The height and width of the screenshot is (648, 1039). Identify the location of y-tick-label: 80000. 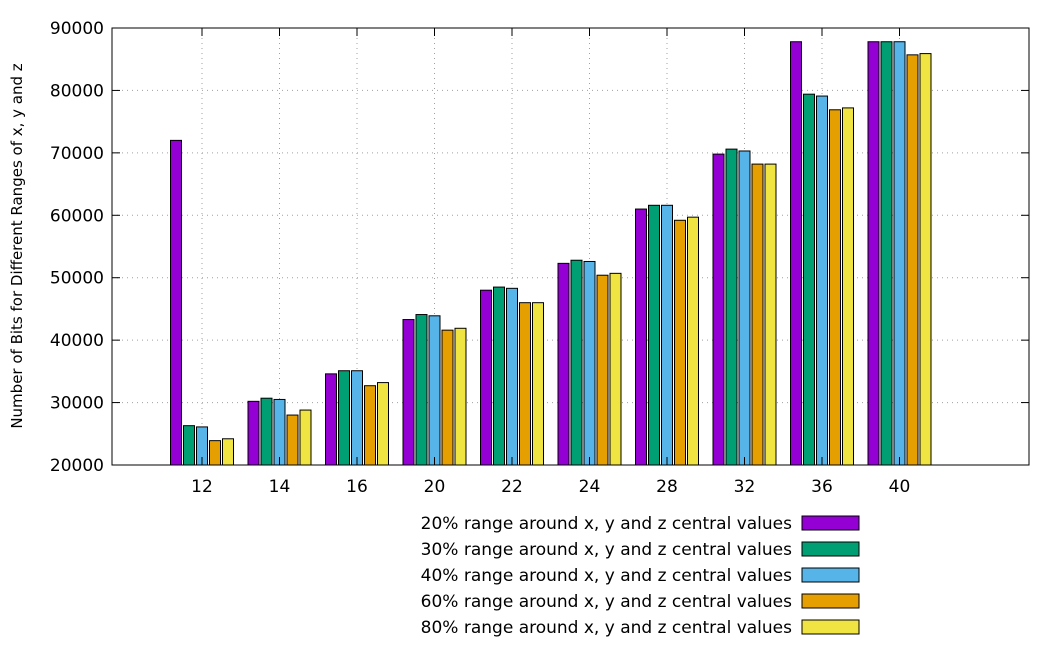
(77, 91).